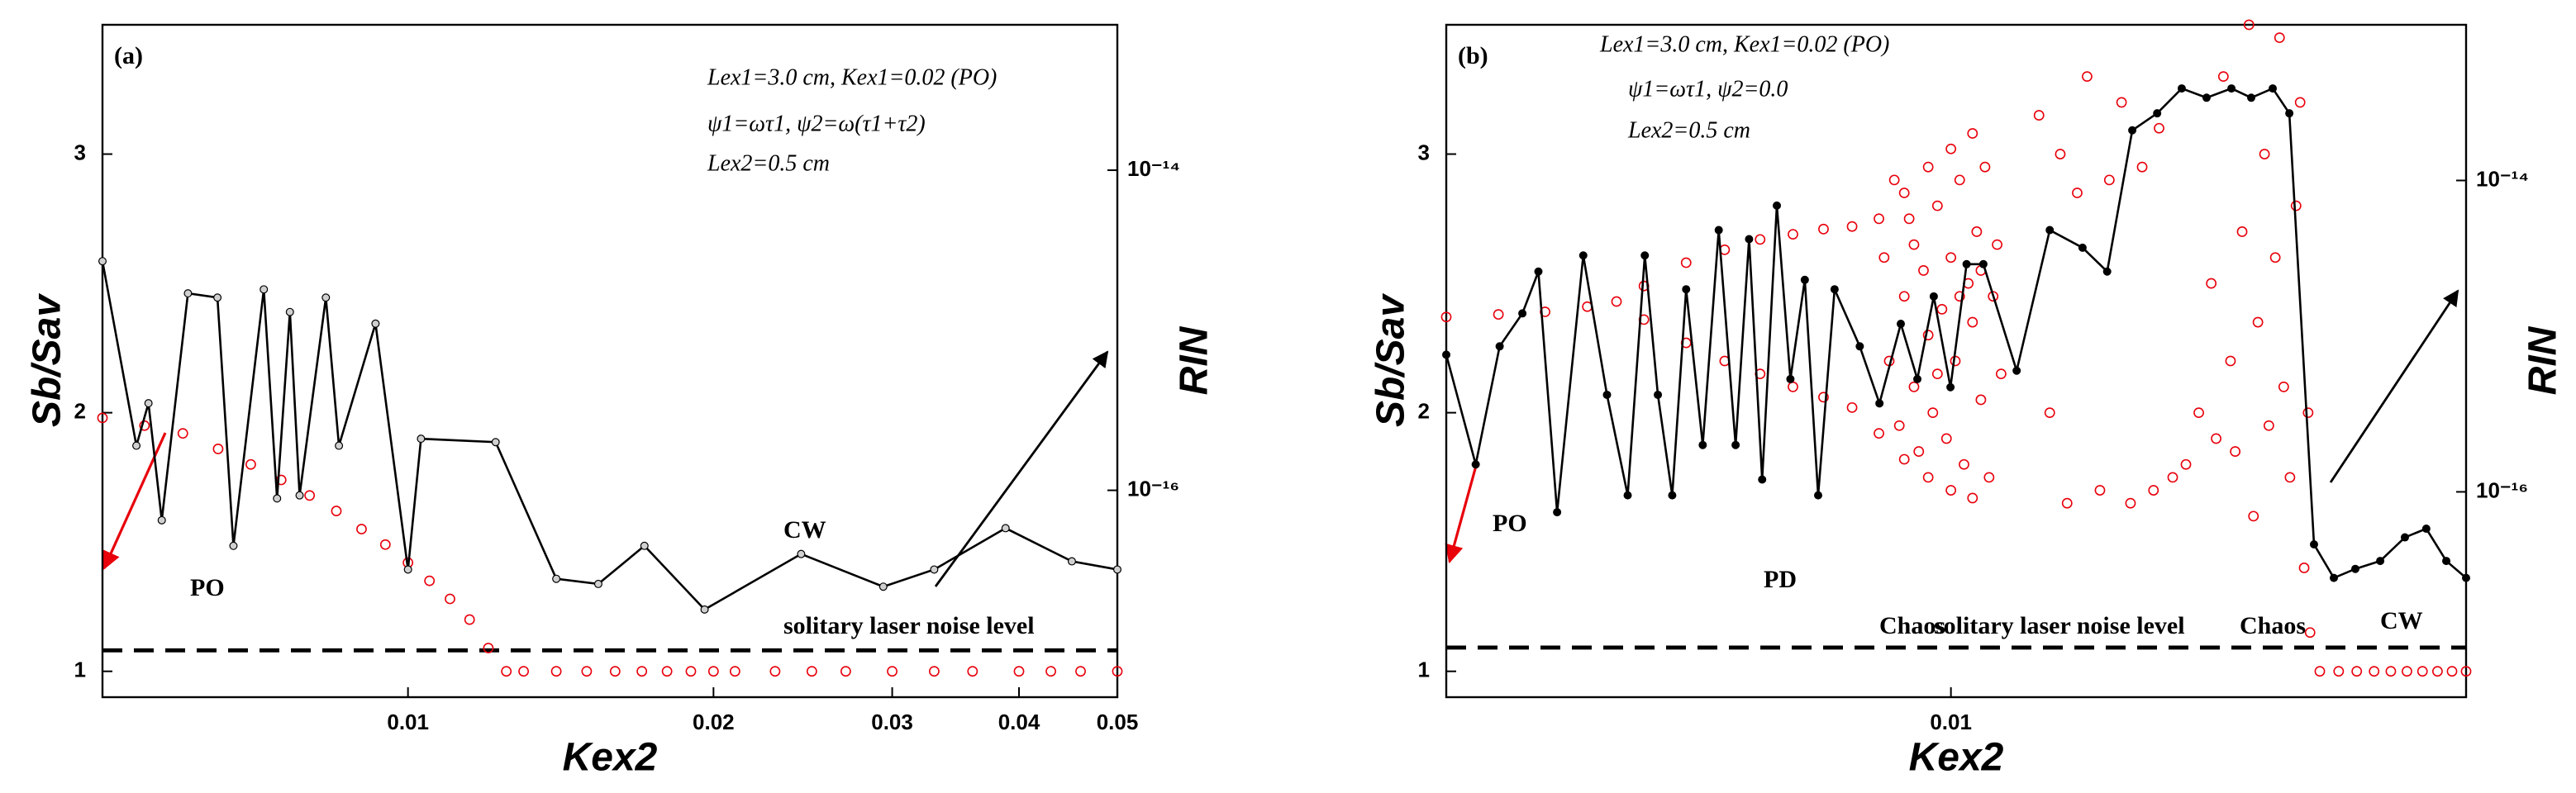 Image resolution: width=2576 pixels, height=793 pixels. Describe the element at coordinates (134, 501) in the screenshot. I see `red-arrow` at that location.